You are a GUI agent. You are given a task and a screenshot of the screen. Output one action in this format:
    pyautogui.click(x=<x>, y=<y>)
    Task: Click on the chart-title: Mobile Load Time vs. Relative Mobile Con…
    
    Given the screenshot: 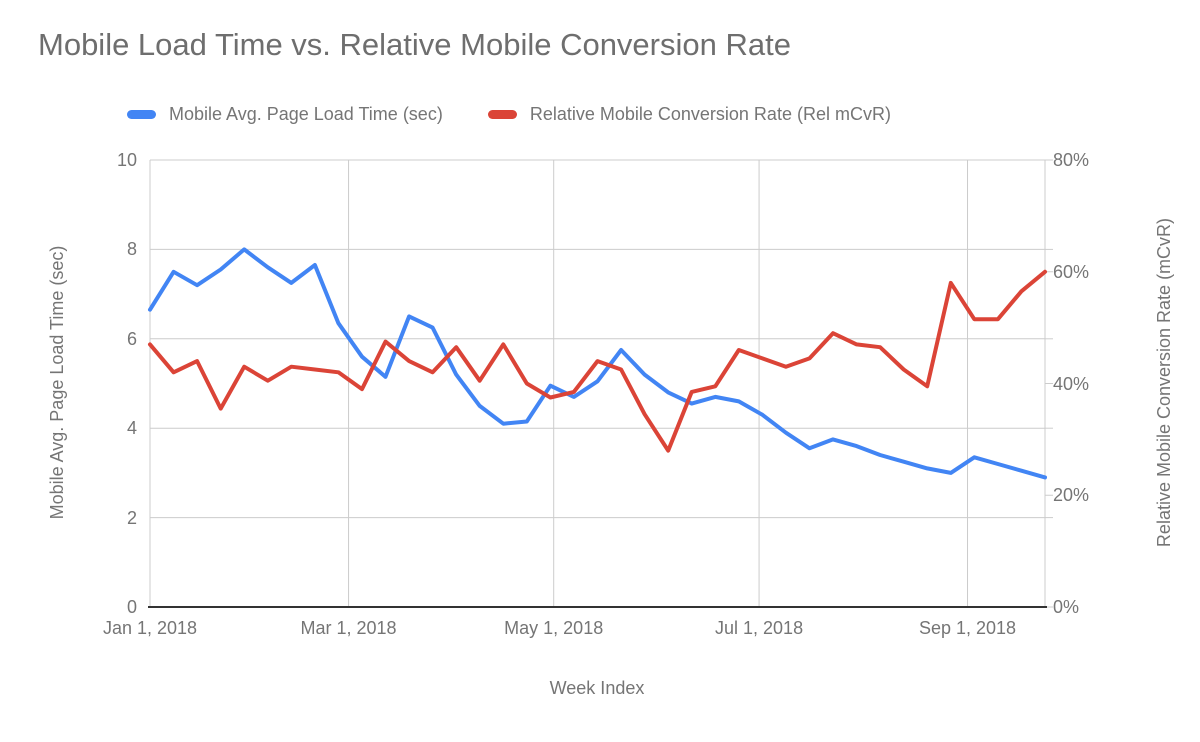 What is the action you would take?
    pyautogui.click(x=414, y=44)
    